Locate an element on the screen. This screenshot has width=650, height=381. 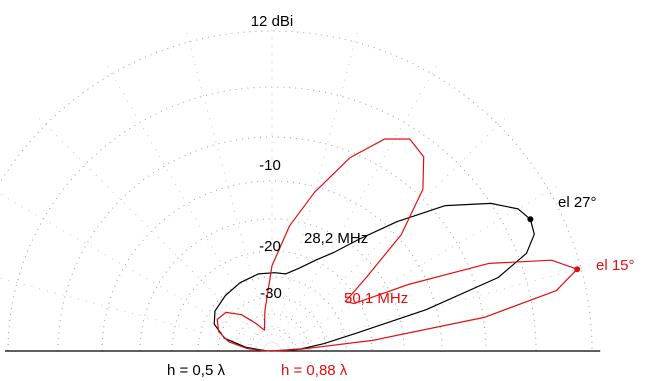
ring-label-10: -10 is located at coordinates (270, 165).